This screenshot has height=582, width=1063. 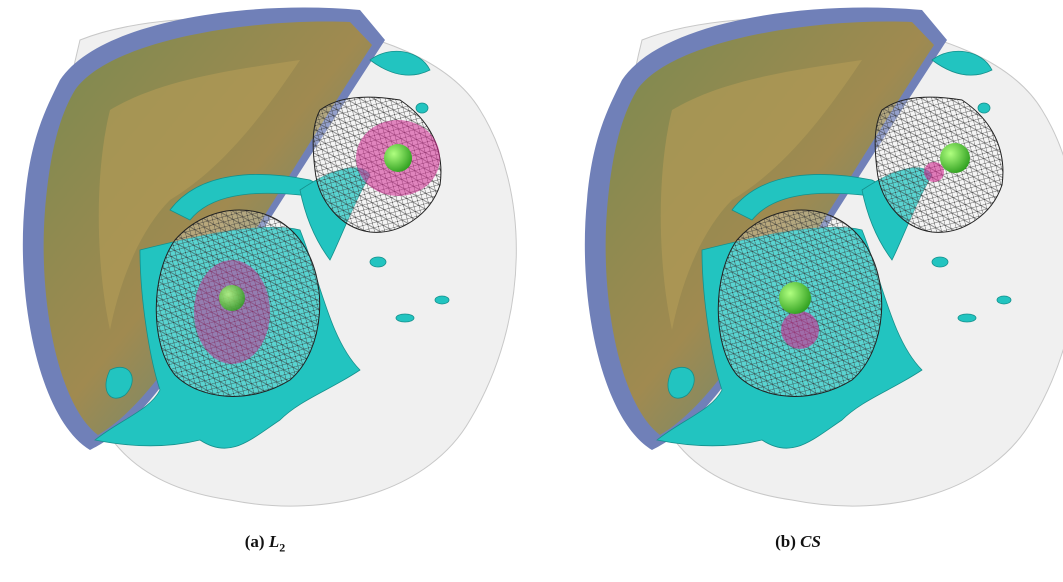 I want to click on panel-caption: L, so click(x=274, y=541).